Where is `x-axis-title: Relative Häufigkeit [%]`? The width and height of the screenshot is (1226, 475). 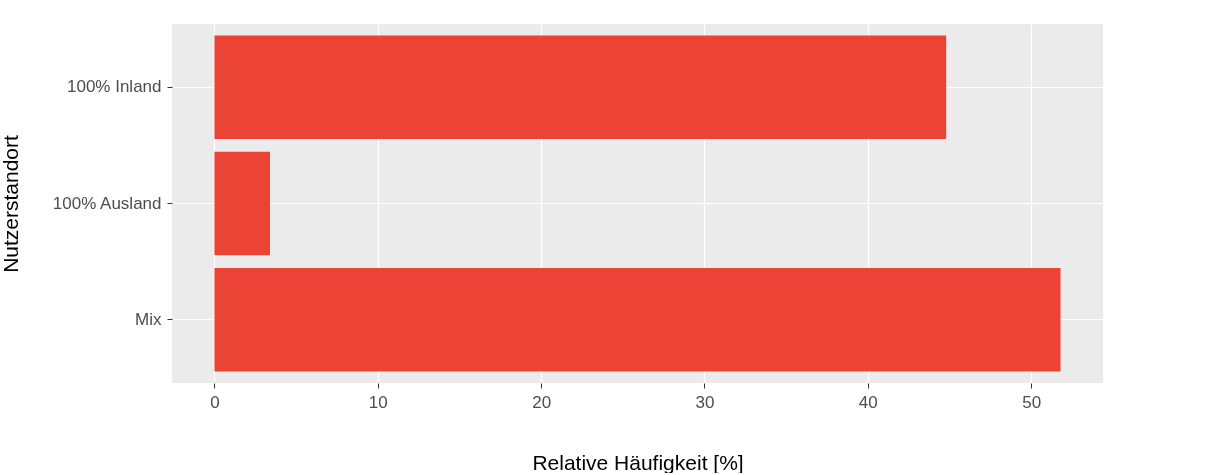 x-axis-title: Relative Häufigkeit [%] is located at coordinates (638, 462).